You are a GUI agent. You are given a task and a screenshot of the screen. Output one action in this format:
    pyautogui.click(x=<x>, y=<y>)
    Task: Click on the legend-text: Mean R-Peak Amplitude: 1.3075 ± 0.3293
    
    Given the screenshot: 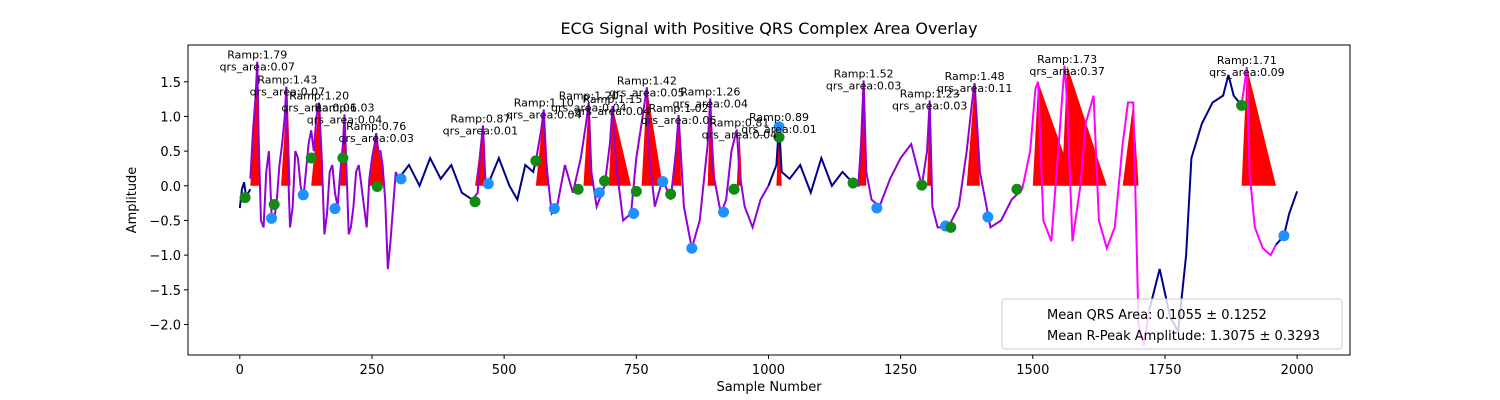 What is the action you would take?
    pyautogui.click(x=1183, y=336)
    